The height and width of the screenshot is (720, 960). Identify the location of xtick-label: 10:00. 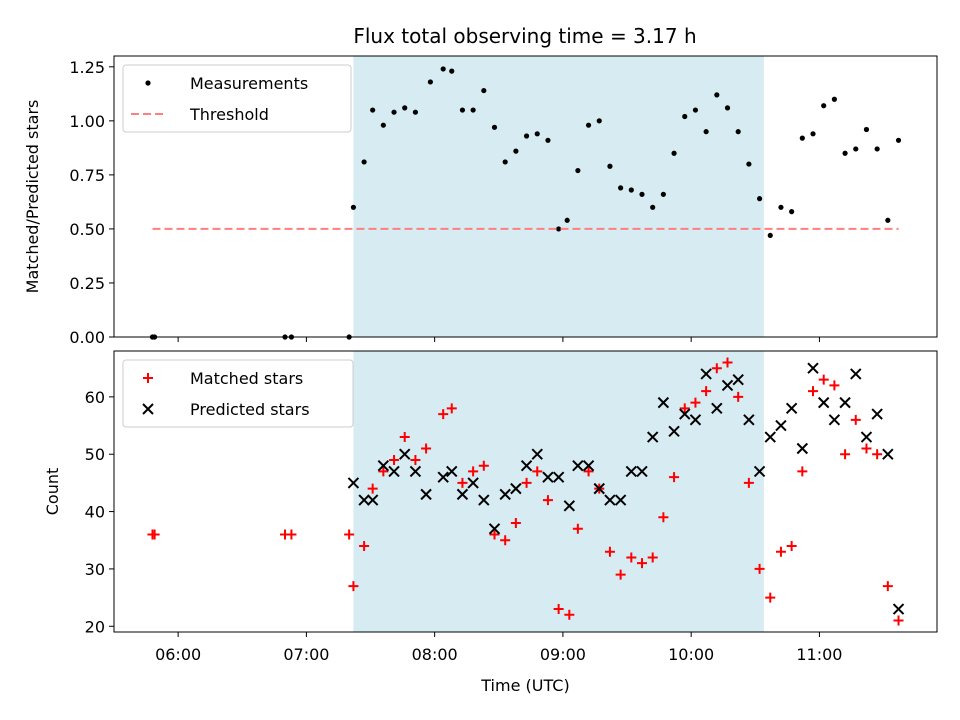
(691, 654).